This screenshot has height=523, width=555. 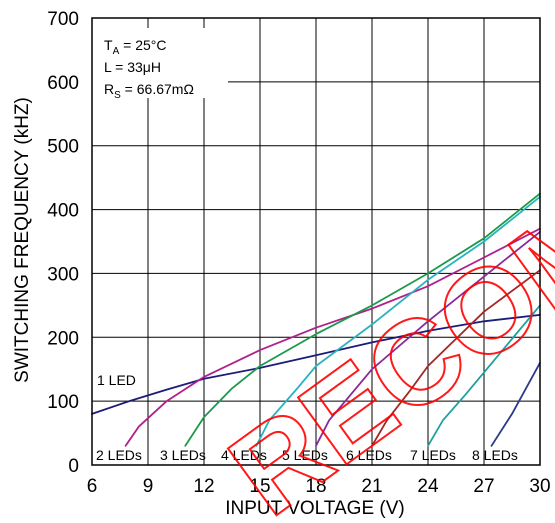 What do you see at coordinates (148, 486) in the screenshot?
I see `x-tick-label: 9` at bounding box center [148, 486].